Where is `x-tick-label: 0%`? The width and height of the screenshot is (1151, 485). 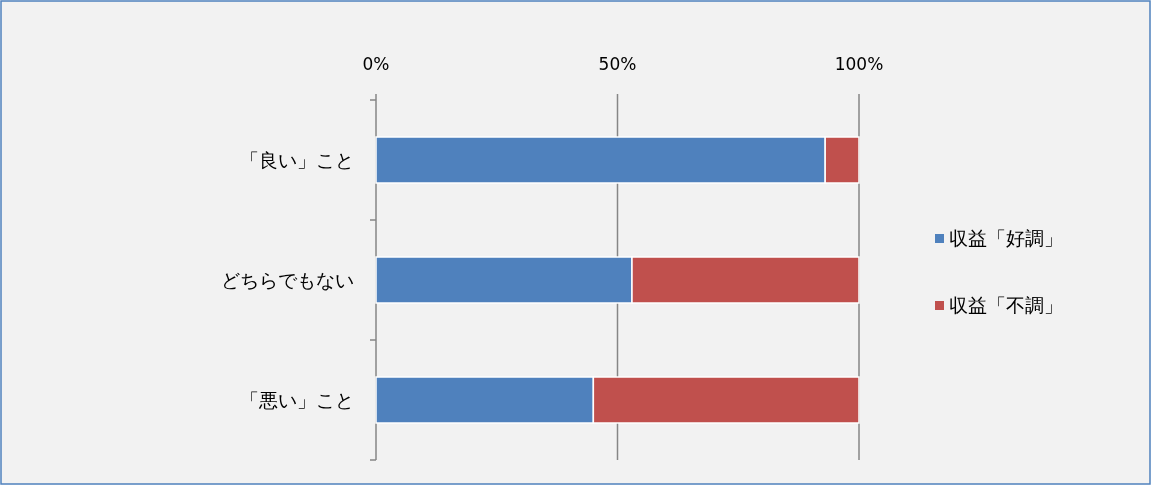 x-tick-label: 0% is located at coordinates (376, 64).